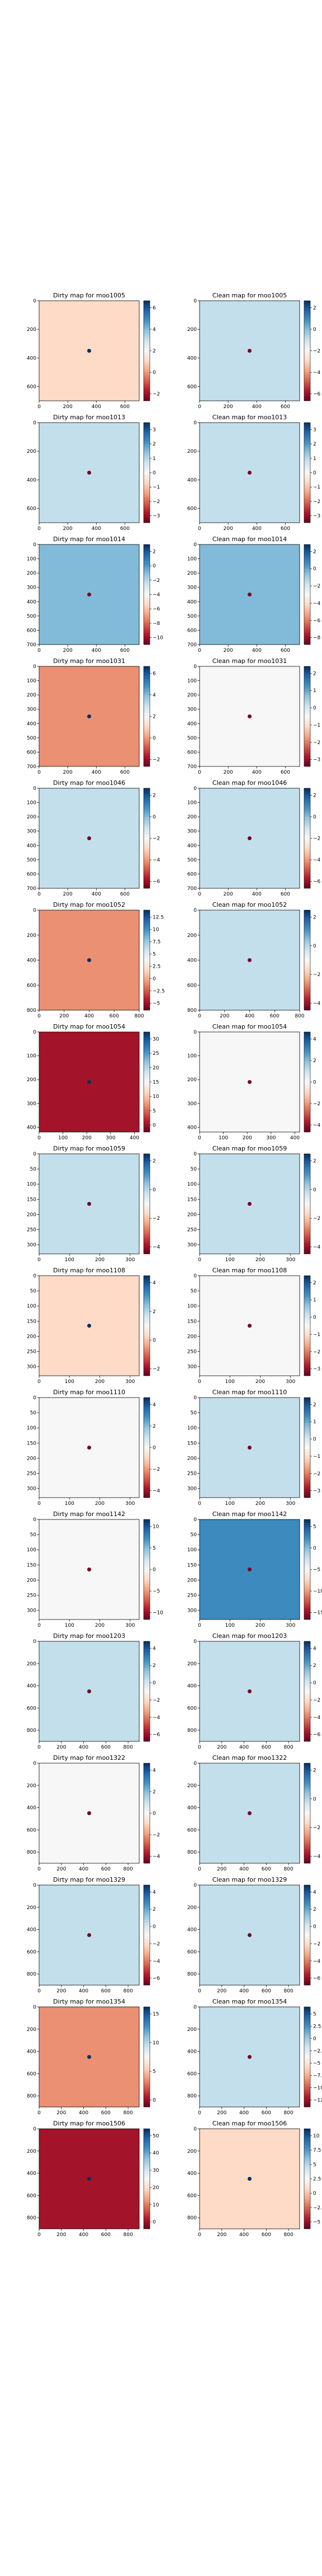 The height and width of the screenshot is (2576, 322). I want to click on x-tick-label: 600, so click(285, 651).